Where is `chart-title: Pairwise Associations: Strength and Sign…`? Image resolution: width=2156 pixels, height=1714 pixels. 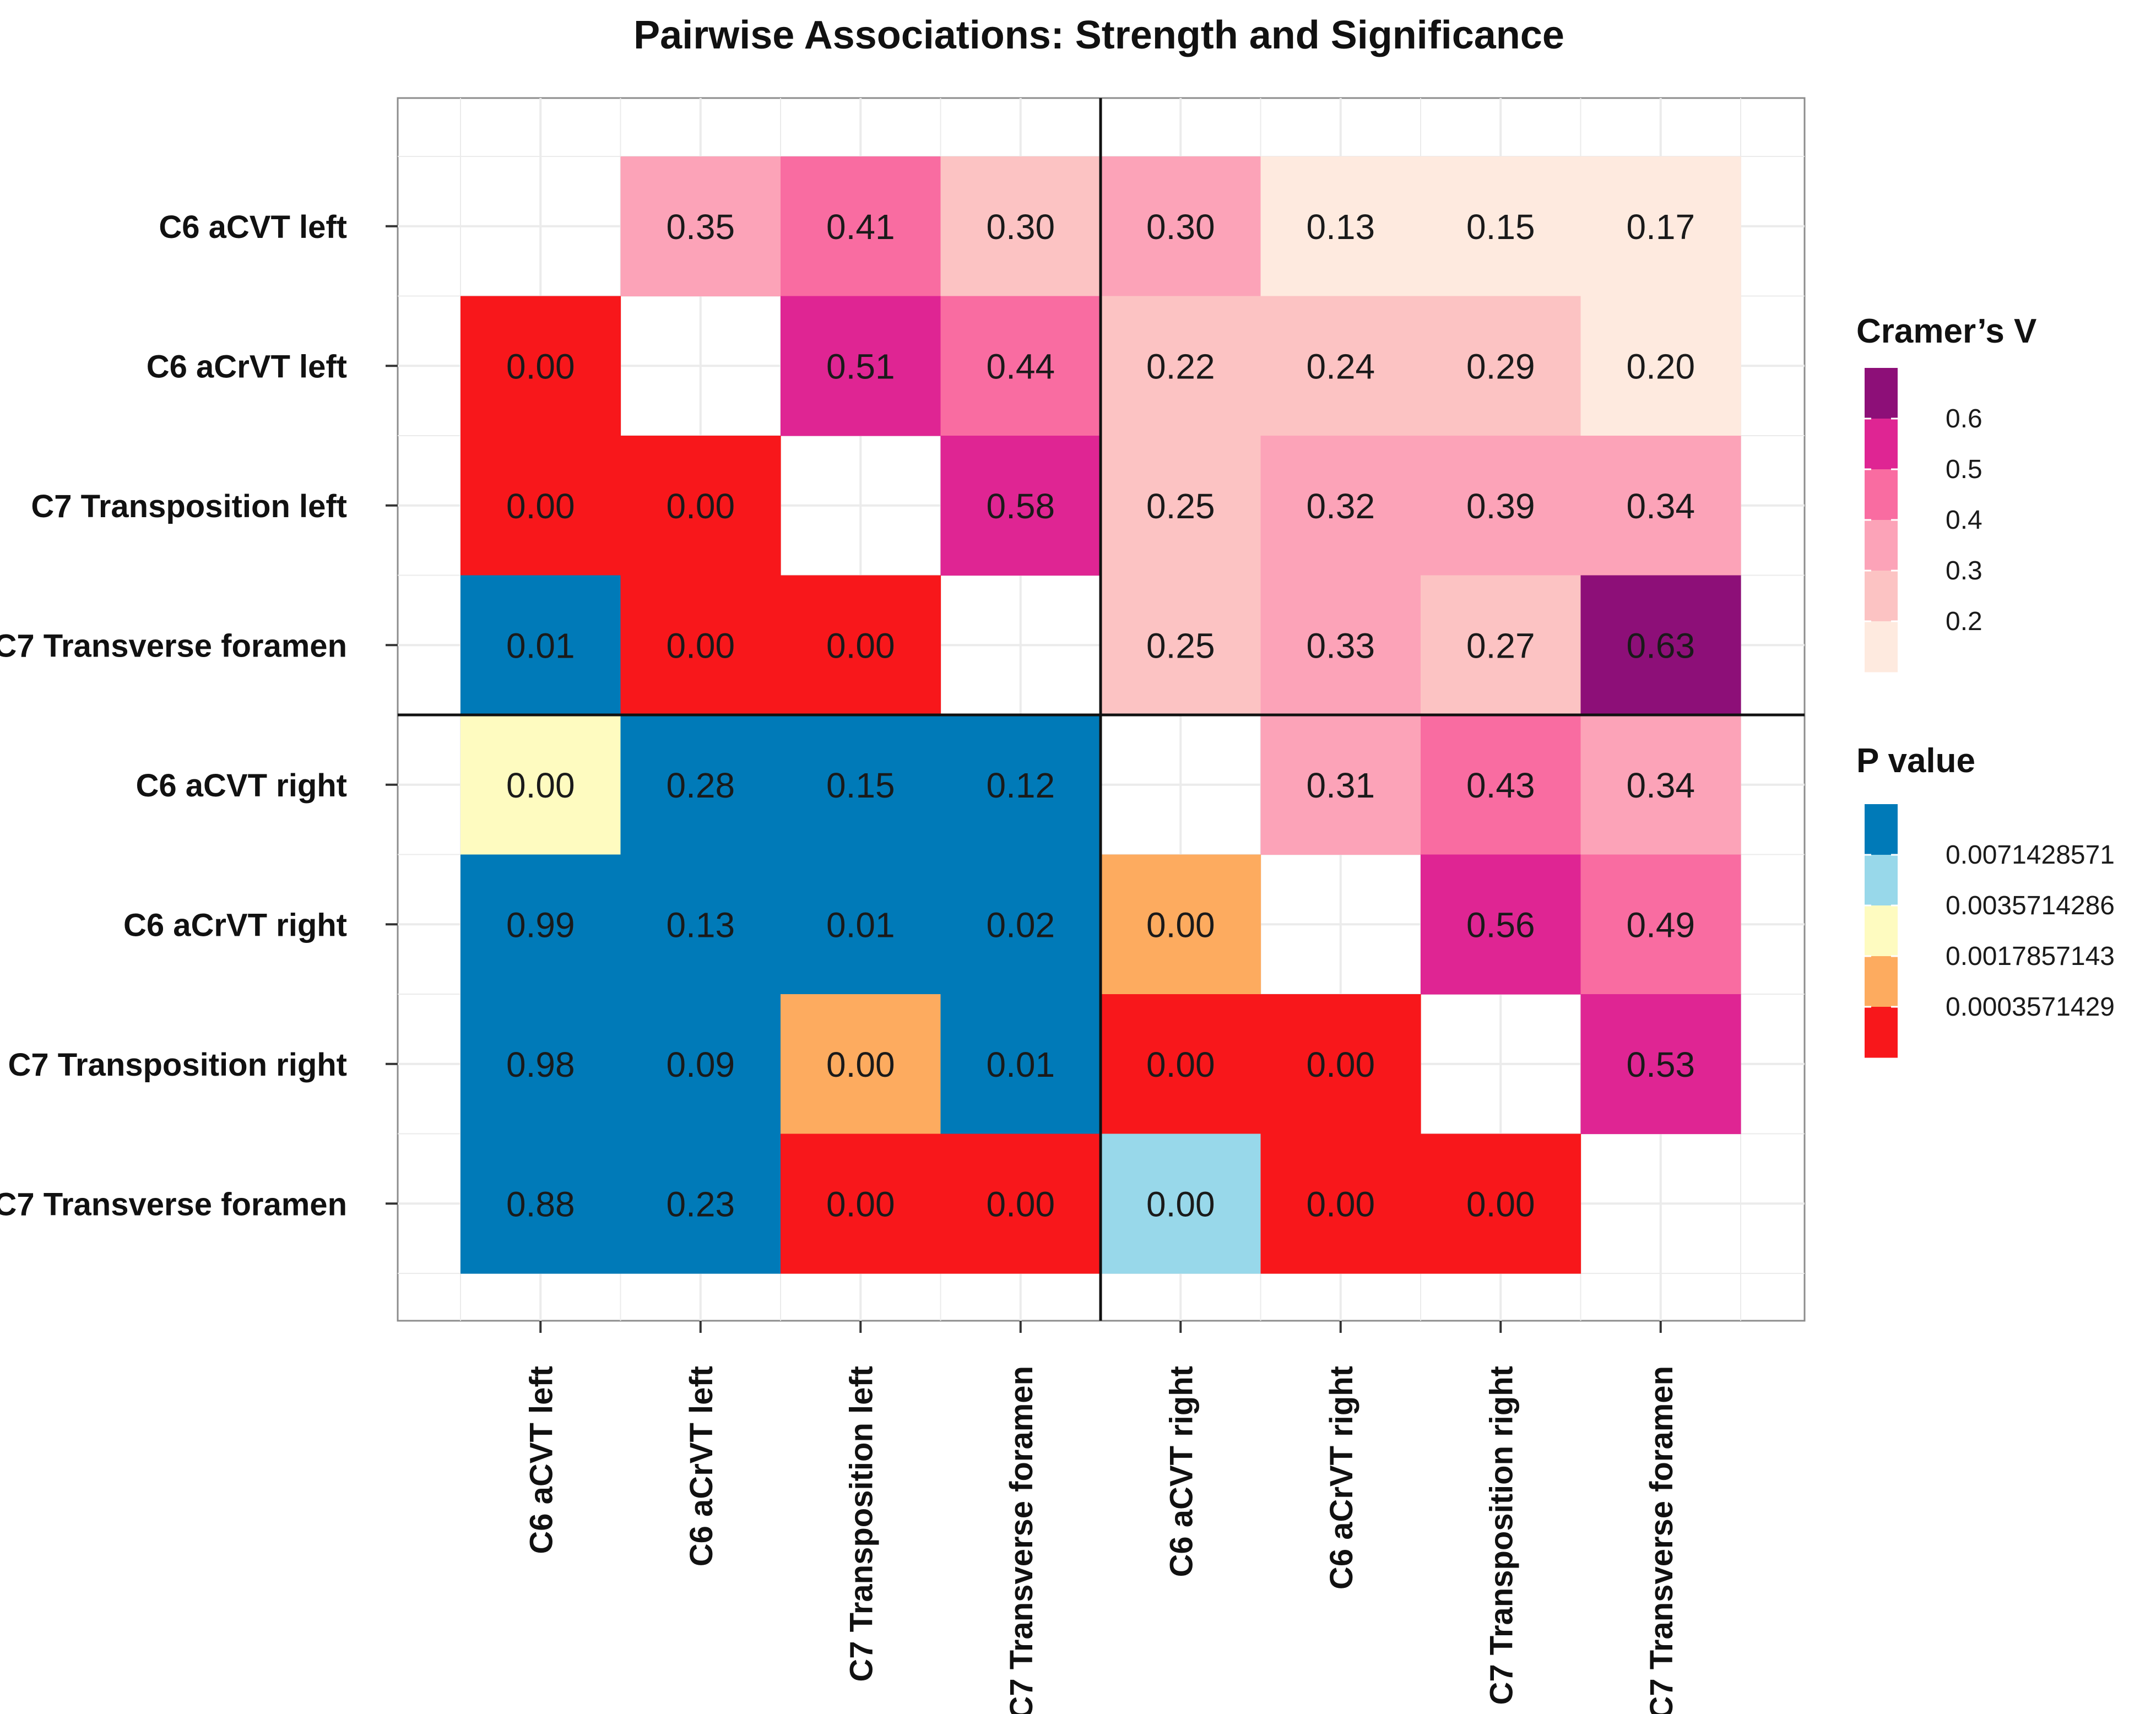
chart-title: Pairwise Associations: Strength and Sign… is located at coordinates (1098, 35).